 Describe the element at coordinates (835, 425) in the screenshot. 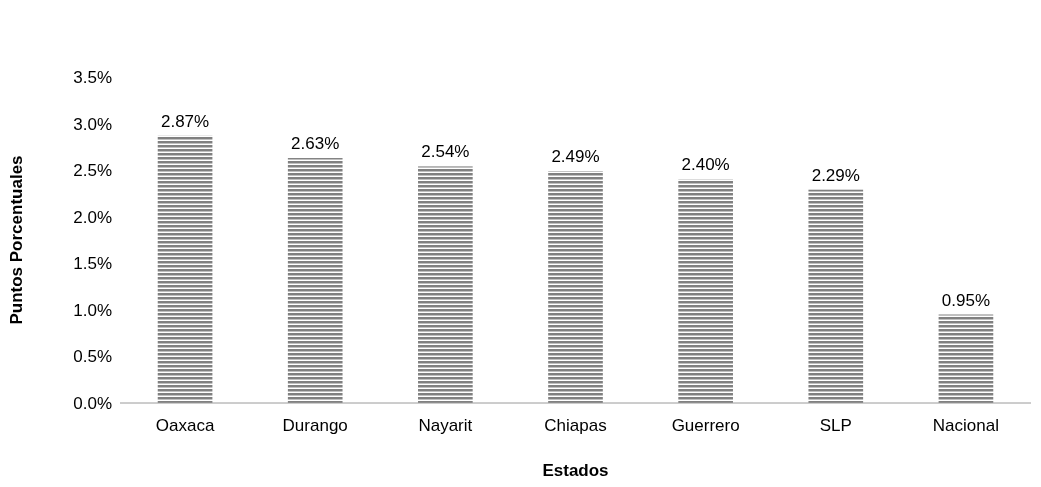

I see `x-tick-label: SLP` at that location.